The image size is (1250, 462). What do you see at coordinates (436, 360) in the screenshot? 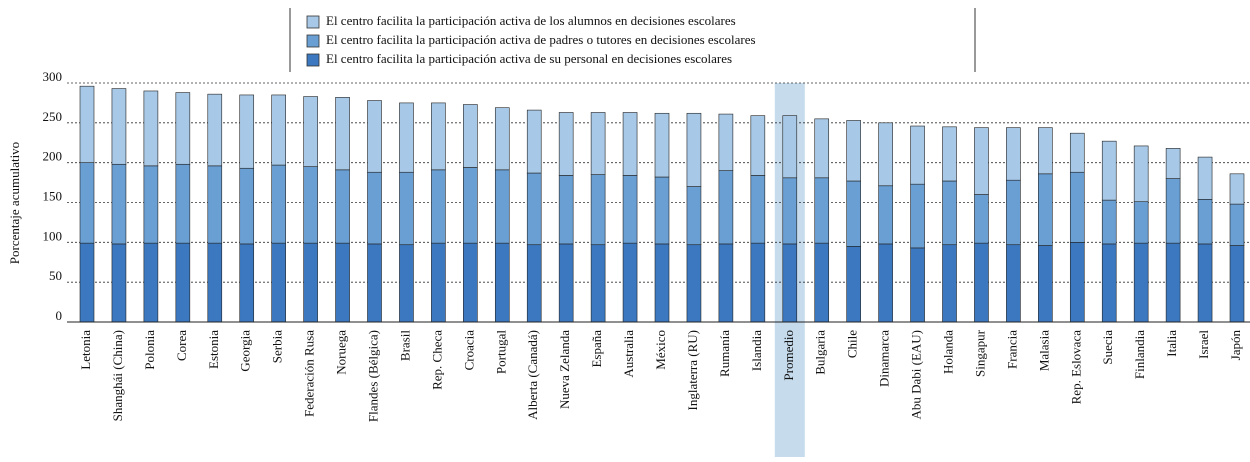
I see `x-tick-label: Rep. Checa` at bounding box center [436, 360].